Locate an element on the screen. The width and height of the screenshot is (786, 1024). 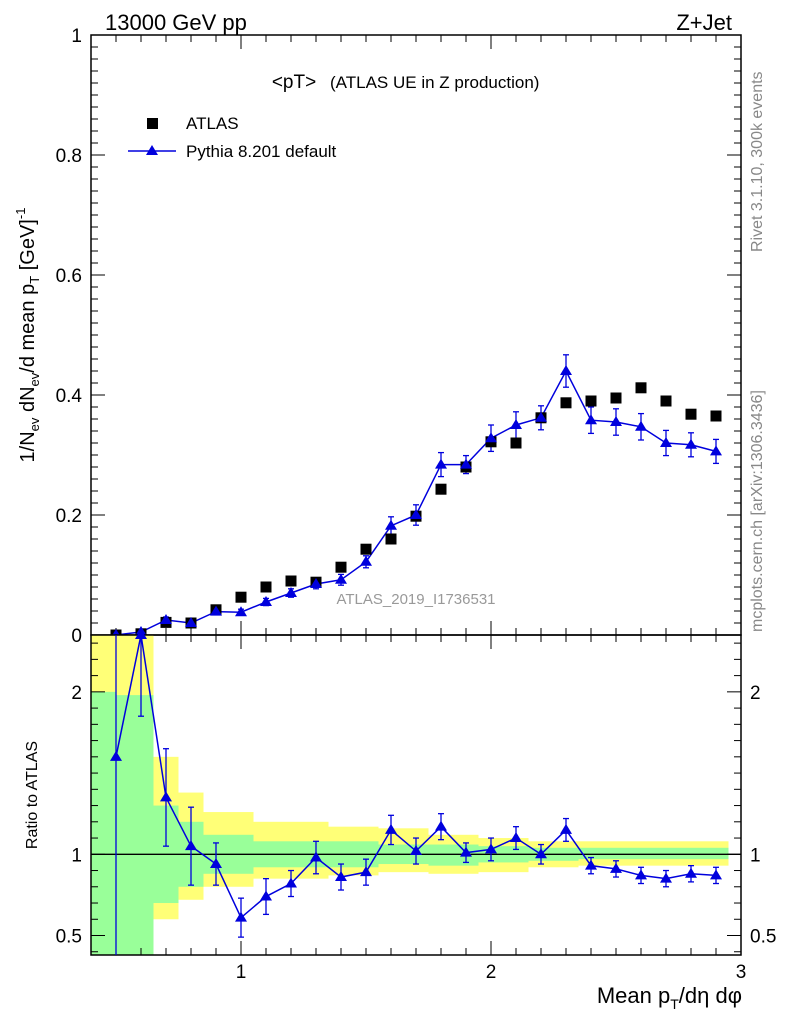
x-tick-label: 1 is located at coordinates (241, 972).